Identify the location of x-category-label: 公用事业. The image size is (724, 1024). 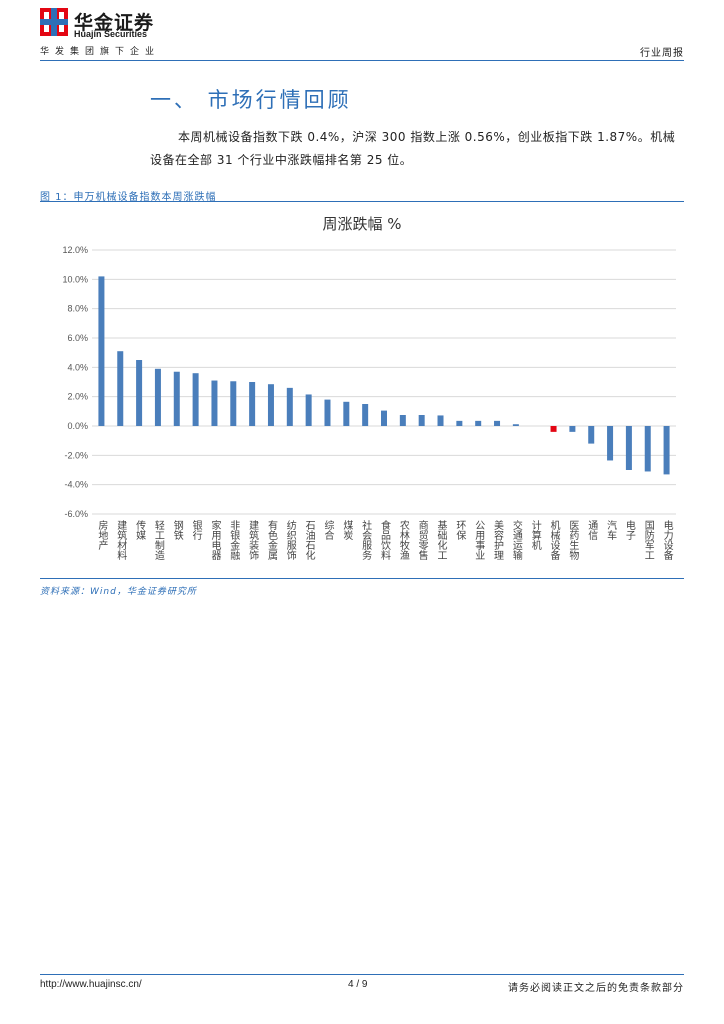
(479, 540).